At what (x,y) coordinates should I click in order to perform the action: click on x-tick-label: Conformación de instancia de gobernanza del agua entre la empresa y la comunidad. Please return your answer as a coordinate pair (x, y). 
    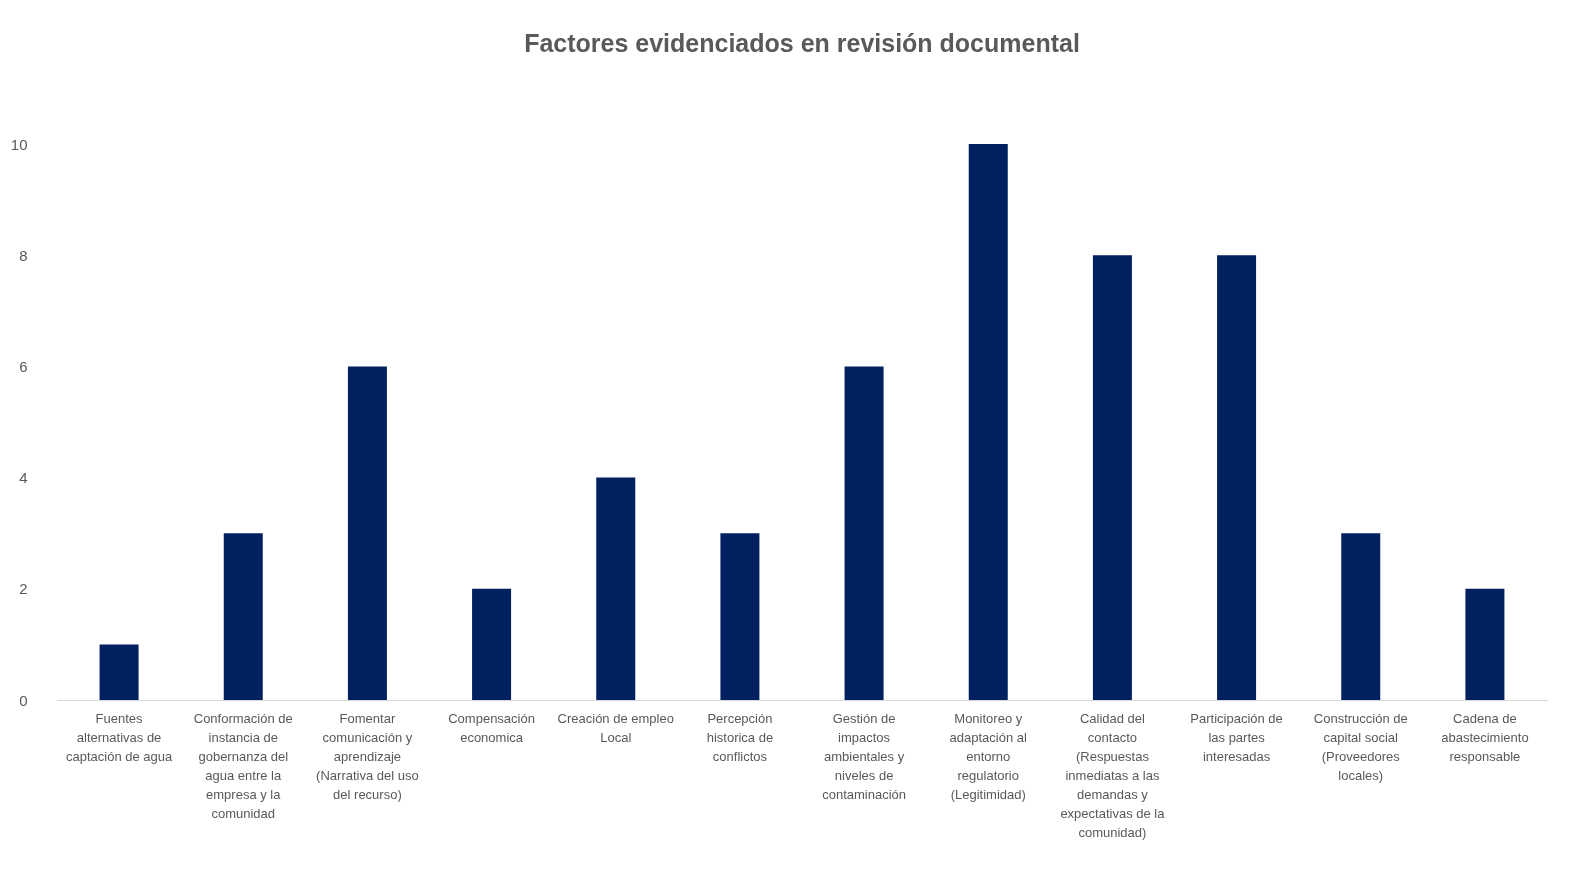
    Looking at the image, I should click on (243, 765).